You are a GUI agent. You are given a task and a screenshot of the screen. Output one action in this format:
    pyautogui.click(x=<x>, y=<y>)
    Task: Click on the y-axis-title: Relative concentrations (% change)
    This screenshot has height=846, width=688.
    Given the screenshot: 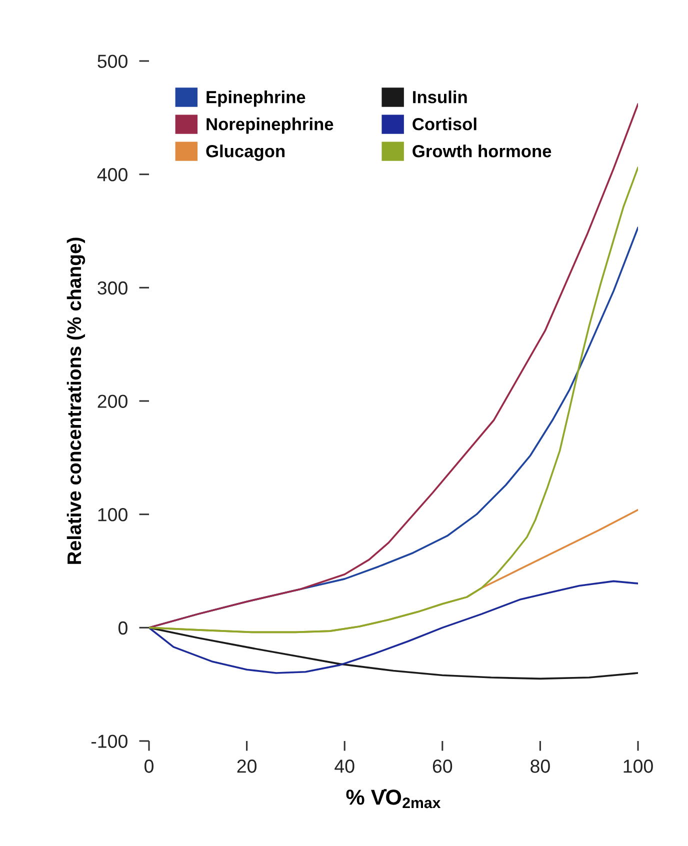 What is the action you would take?
    pyautogui.click(x=76, y=401)
    